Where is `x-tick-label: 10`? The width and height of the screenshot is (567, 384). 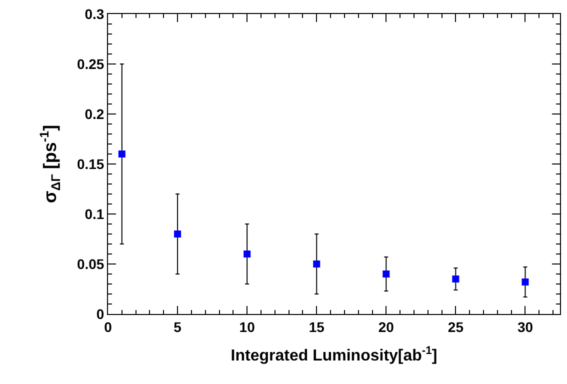
x-tick-label: 10 is located at coordinates (247, 326).